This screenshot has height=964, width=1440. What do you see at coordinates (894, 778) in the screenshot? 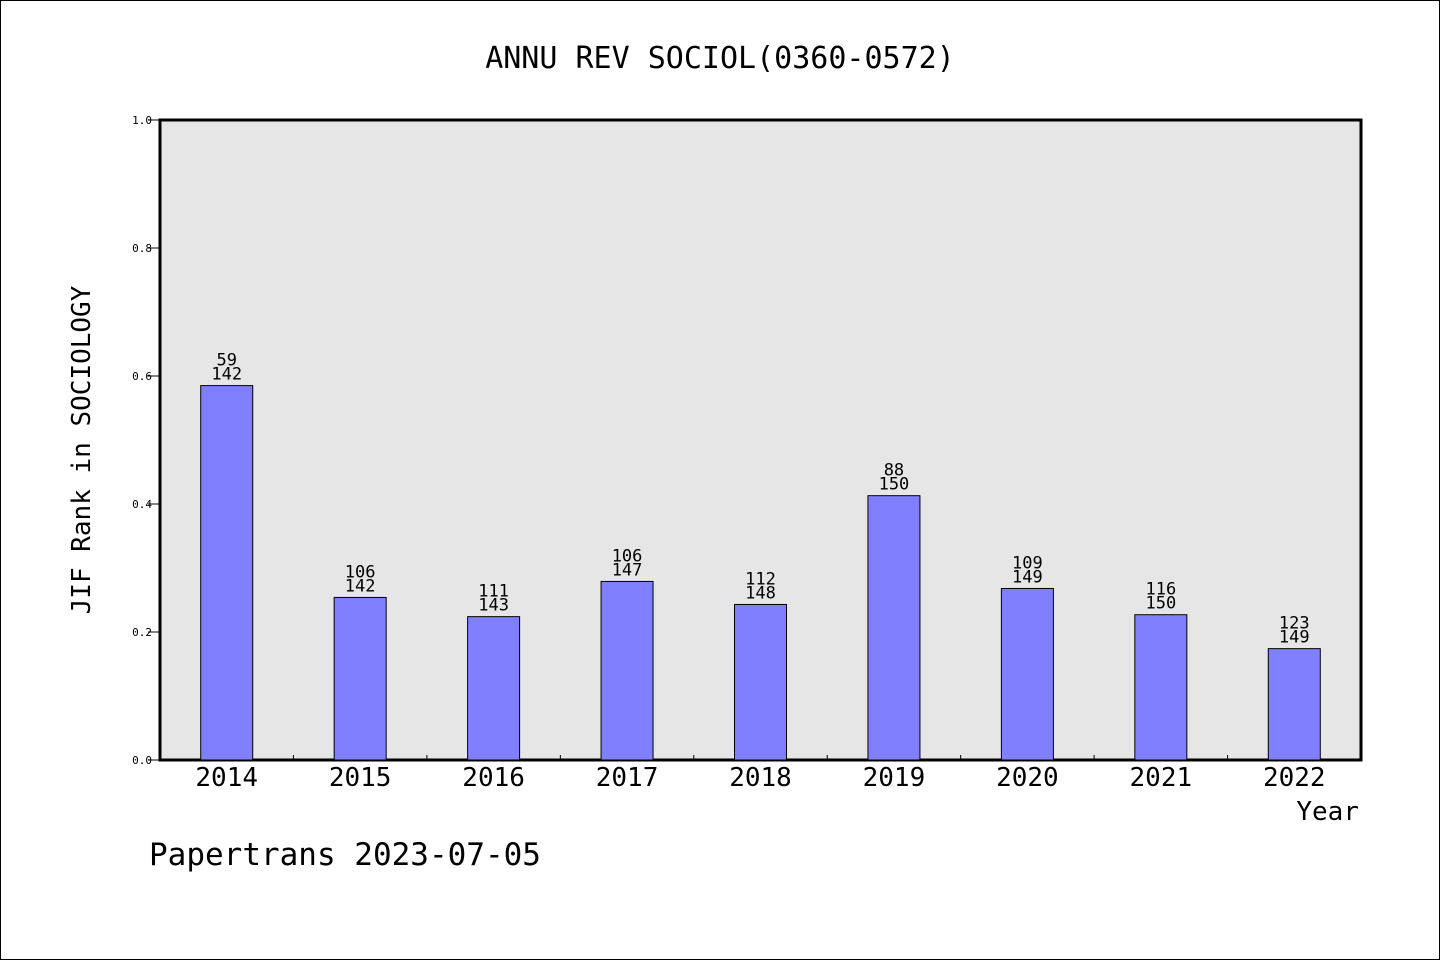
I see `x-tick-label: 2019` at bounding box center [894, 778].